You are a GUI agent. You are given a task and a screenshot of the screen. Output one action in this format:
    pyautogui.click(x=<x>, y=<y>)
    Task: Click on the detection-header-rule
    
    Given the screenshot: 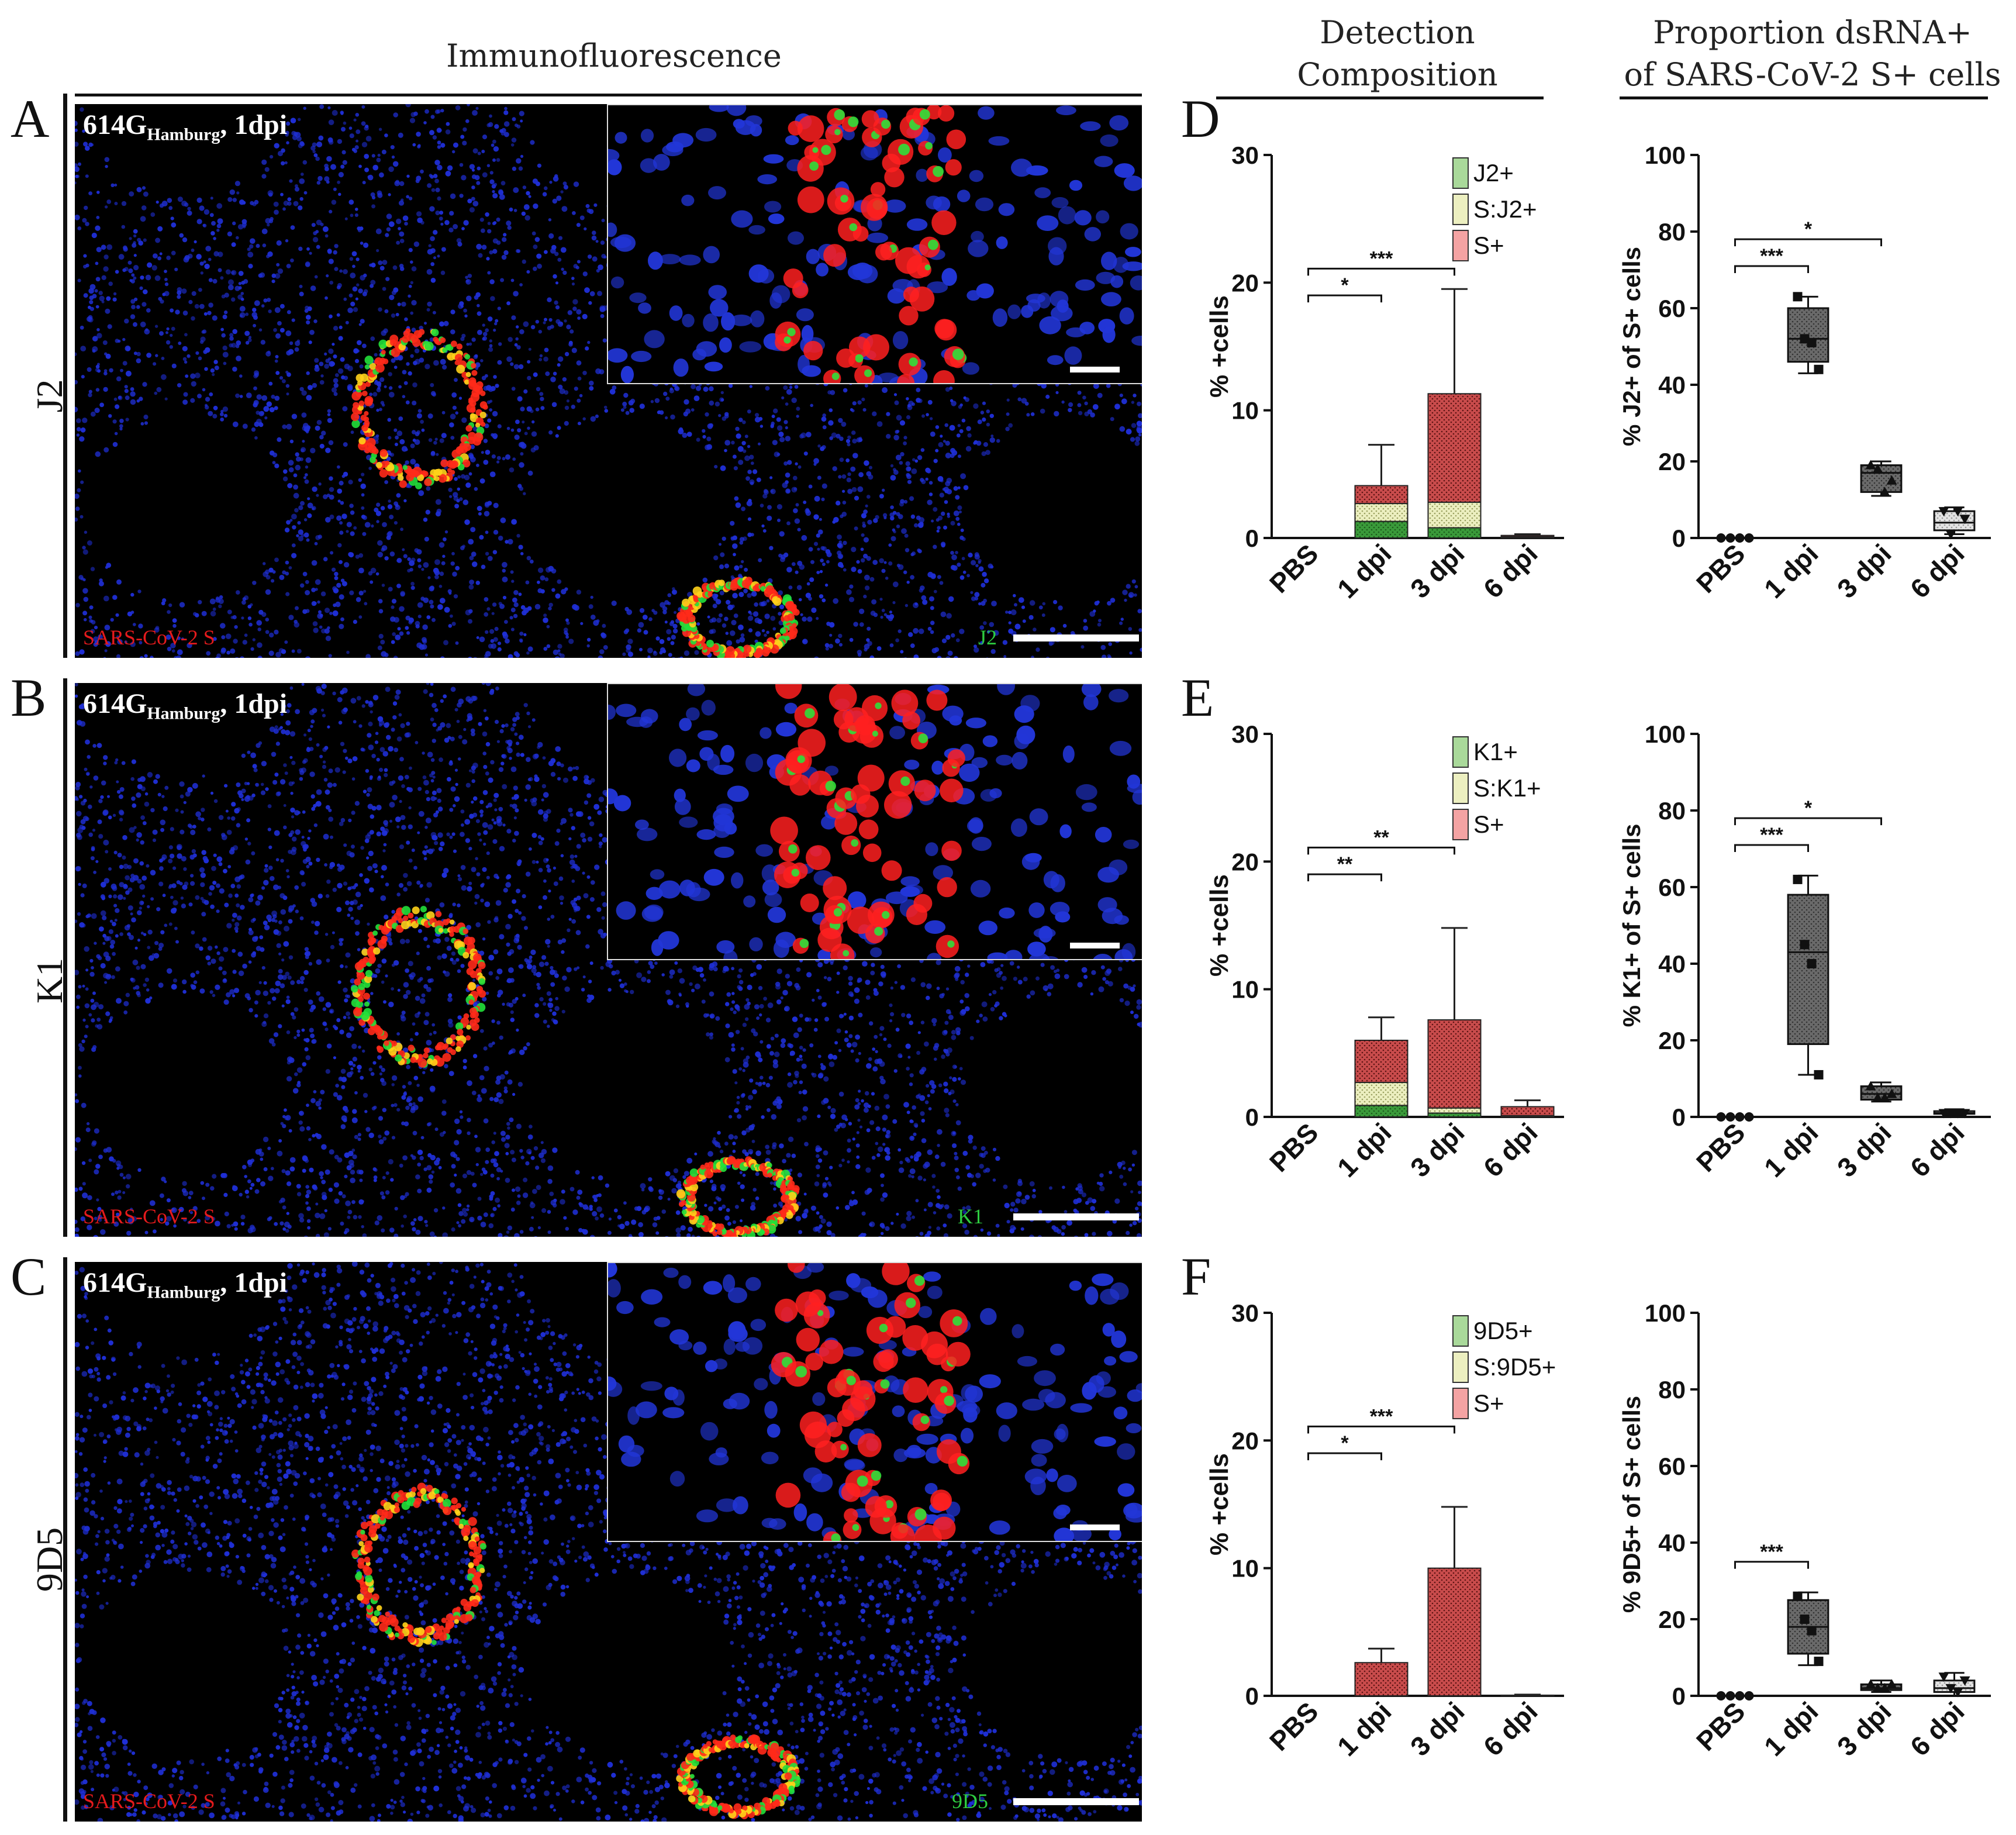 What is the action you would take?
    pyautogui.click(x=1380, y=97)
    